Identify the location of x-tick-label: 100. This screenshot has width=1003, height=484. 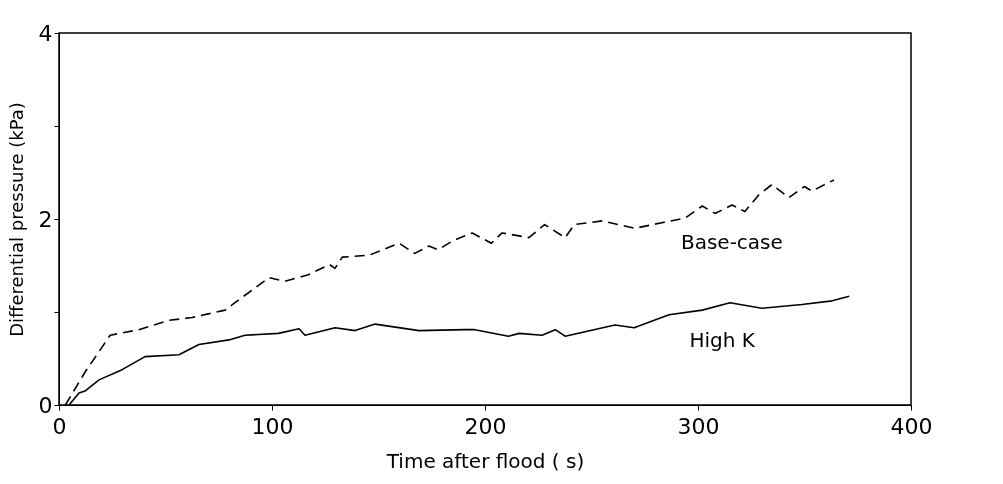
(272, 426).